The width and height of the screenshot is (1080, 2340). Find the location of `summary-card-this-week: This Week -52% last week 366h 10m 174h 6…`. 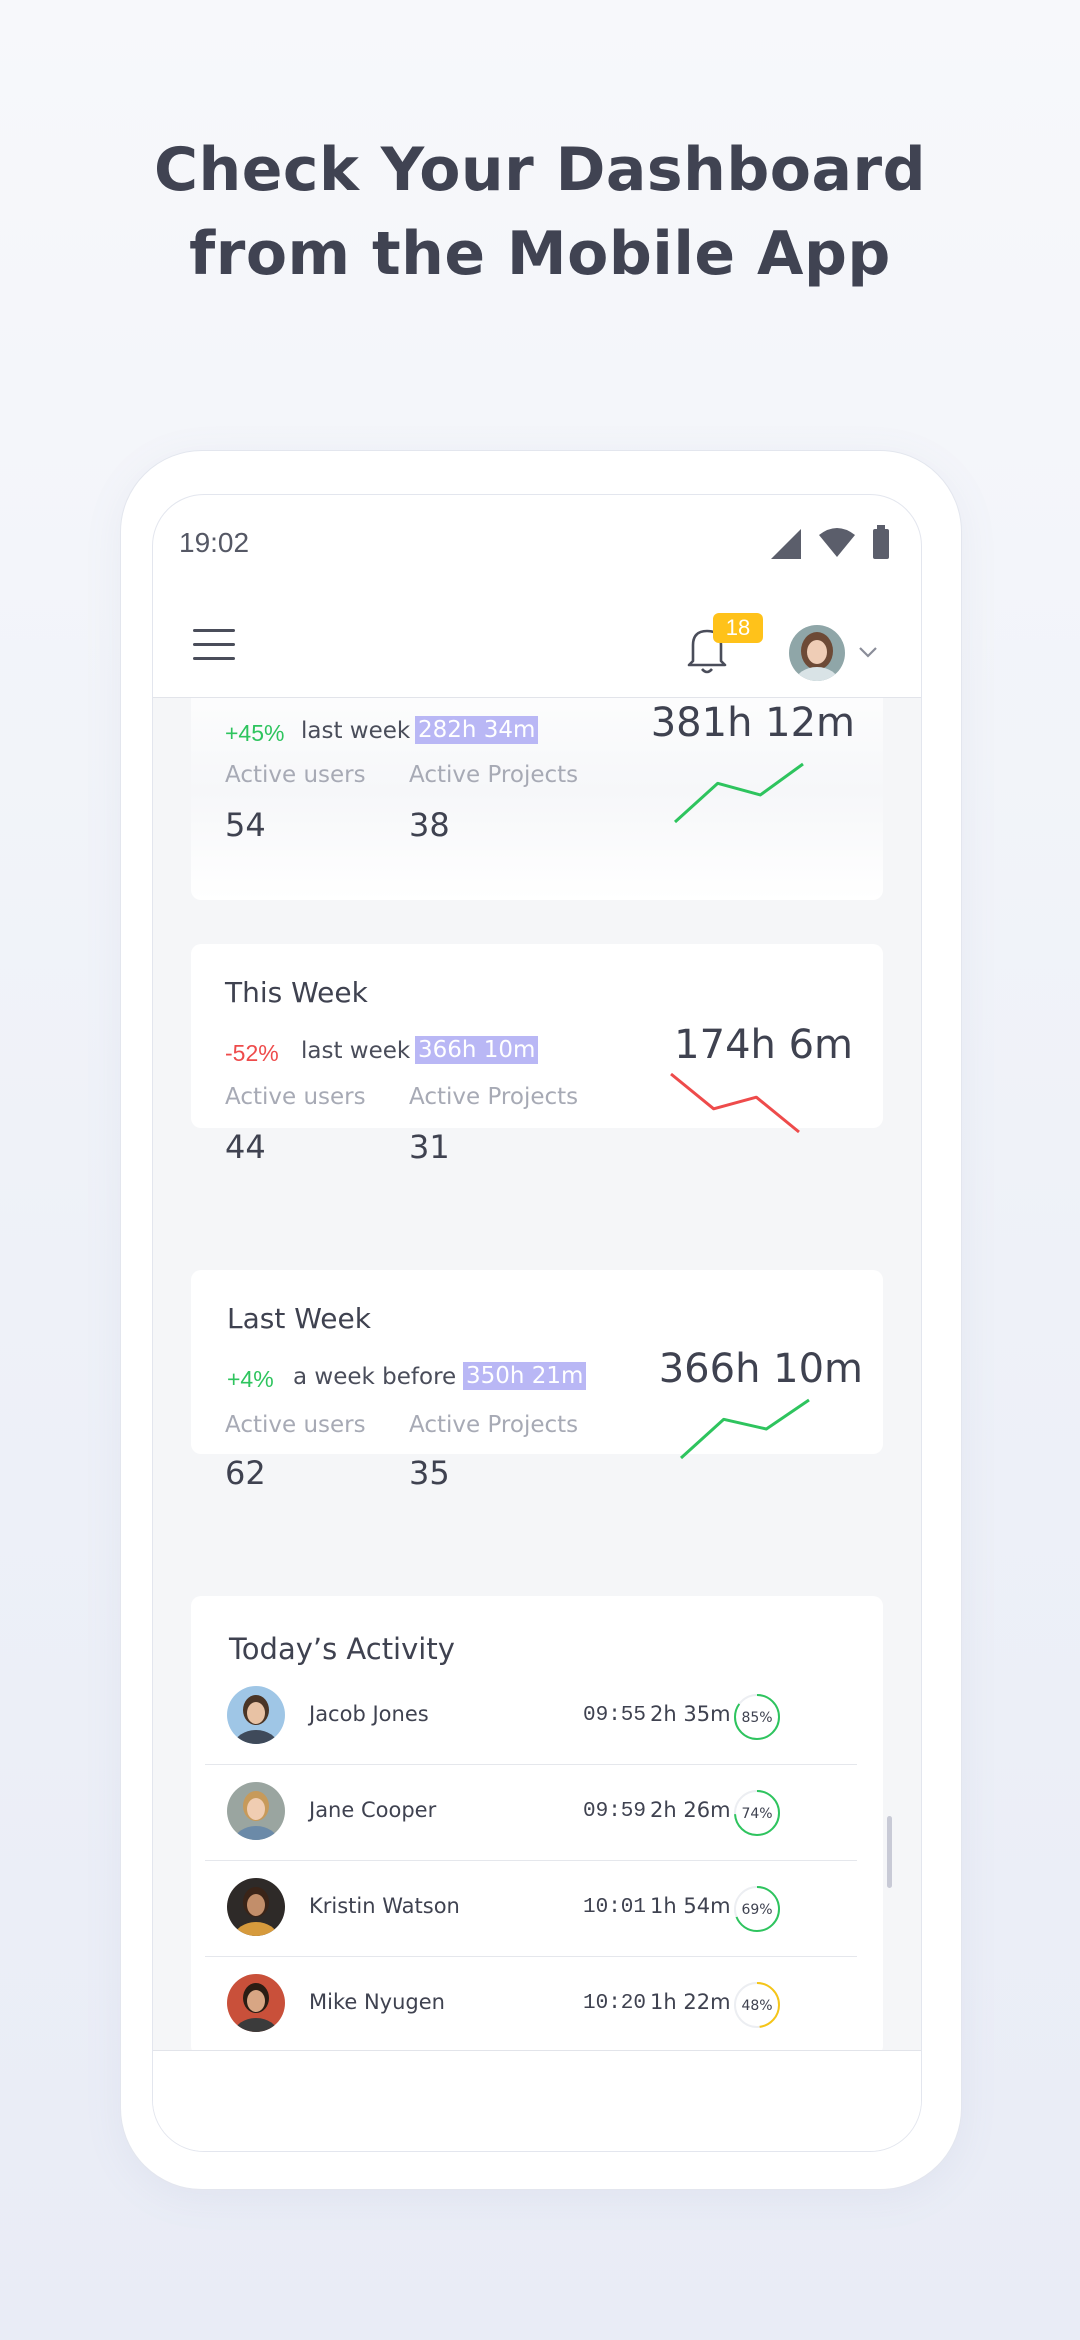

summary-card-this-week: This Week -52% last week 366h 10m 174h 6… is located at coordinates (537, 1055).